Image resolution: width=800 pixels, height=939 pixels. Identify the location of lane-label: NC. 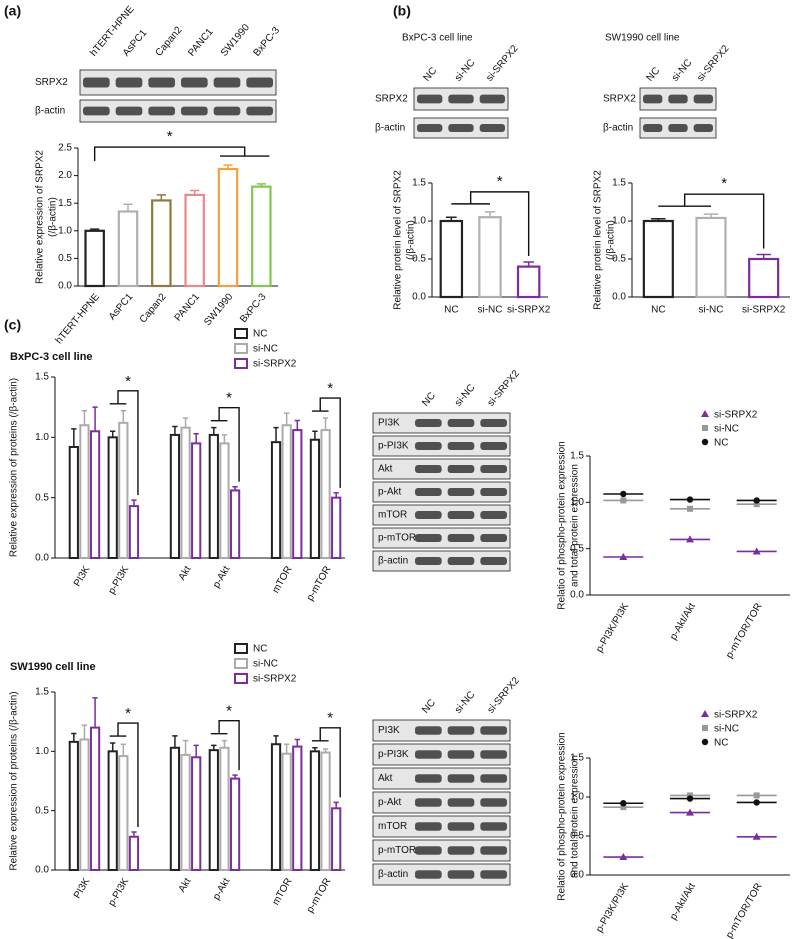
(429, 399).